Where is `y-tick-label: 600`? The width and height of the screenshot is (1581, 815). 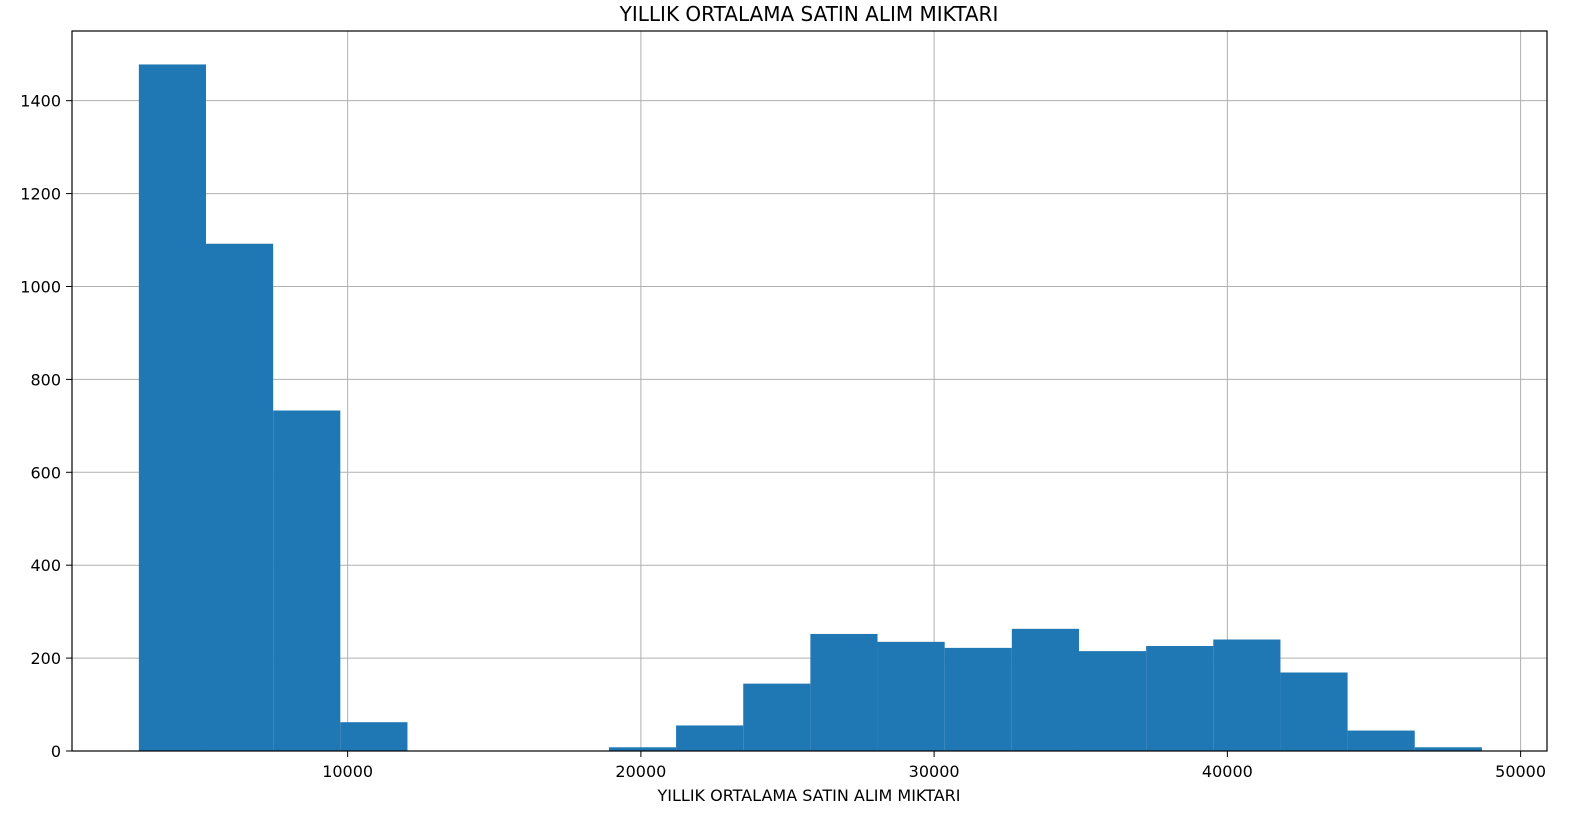
y-tick-label: 600 is located at coordinates (45, 472).